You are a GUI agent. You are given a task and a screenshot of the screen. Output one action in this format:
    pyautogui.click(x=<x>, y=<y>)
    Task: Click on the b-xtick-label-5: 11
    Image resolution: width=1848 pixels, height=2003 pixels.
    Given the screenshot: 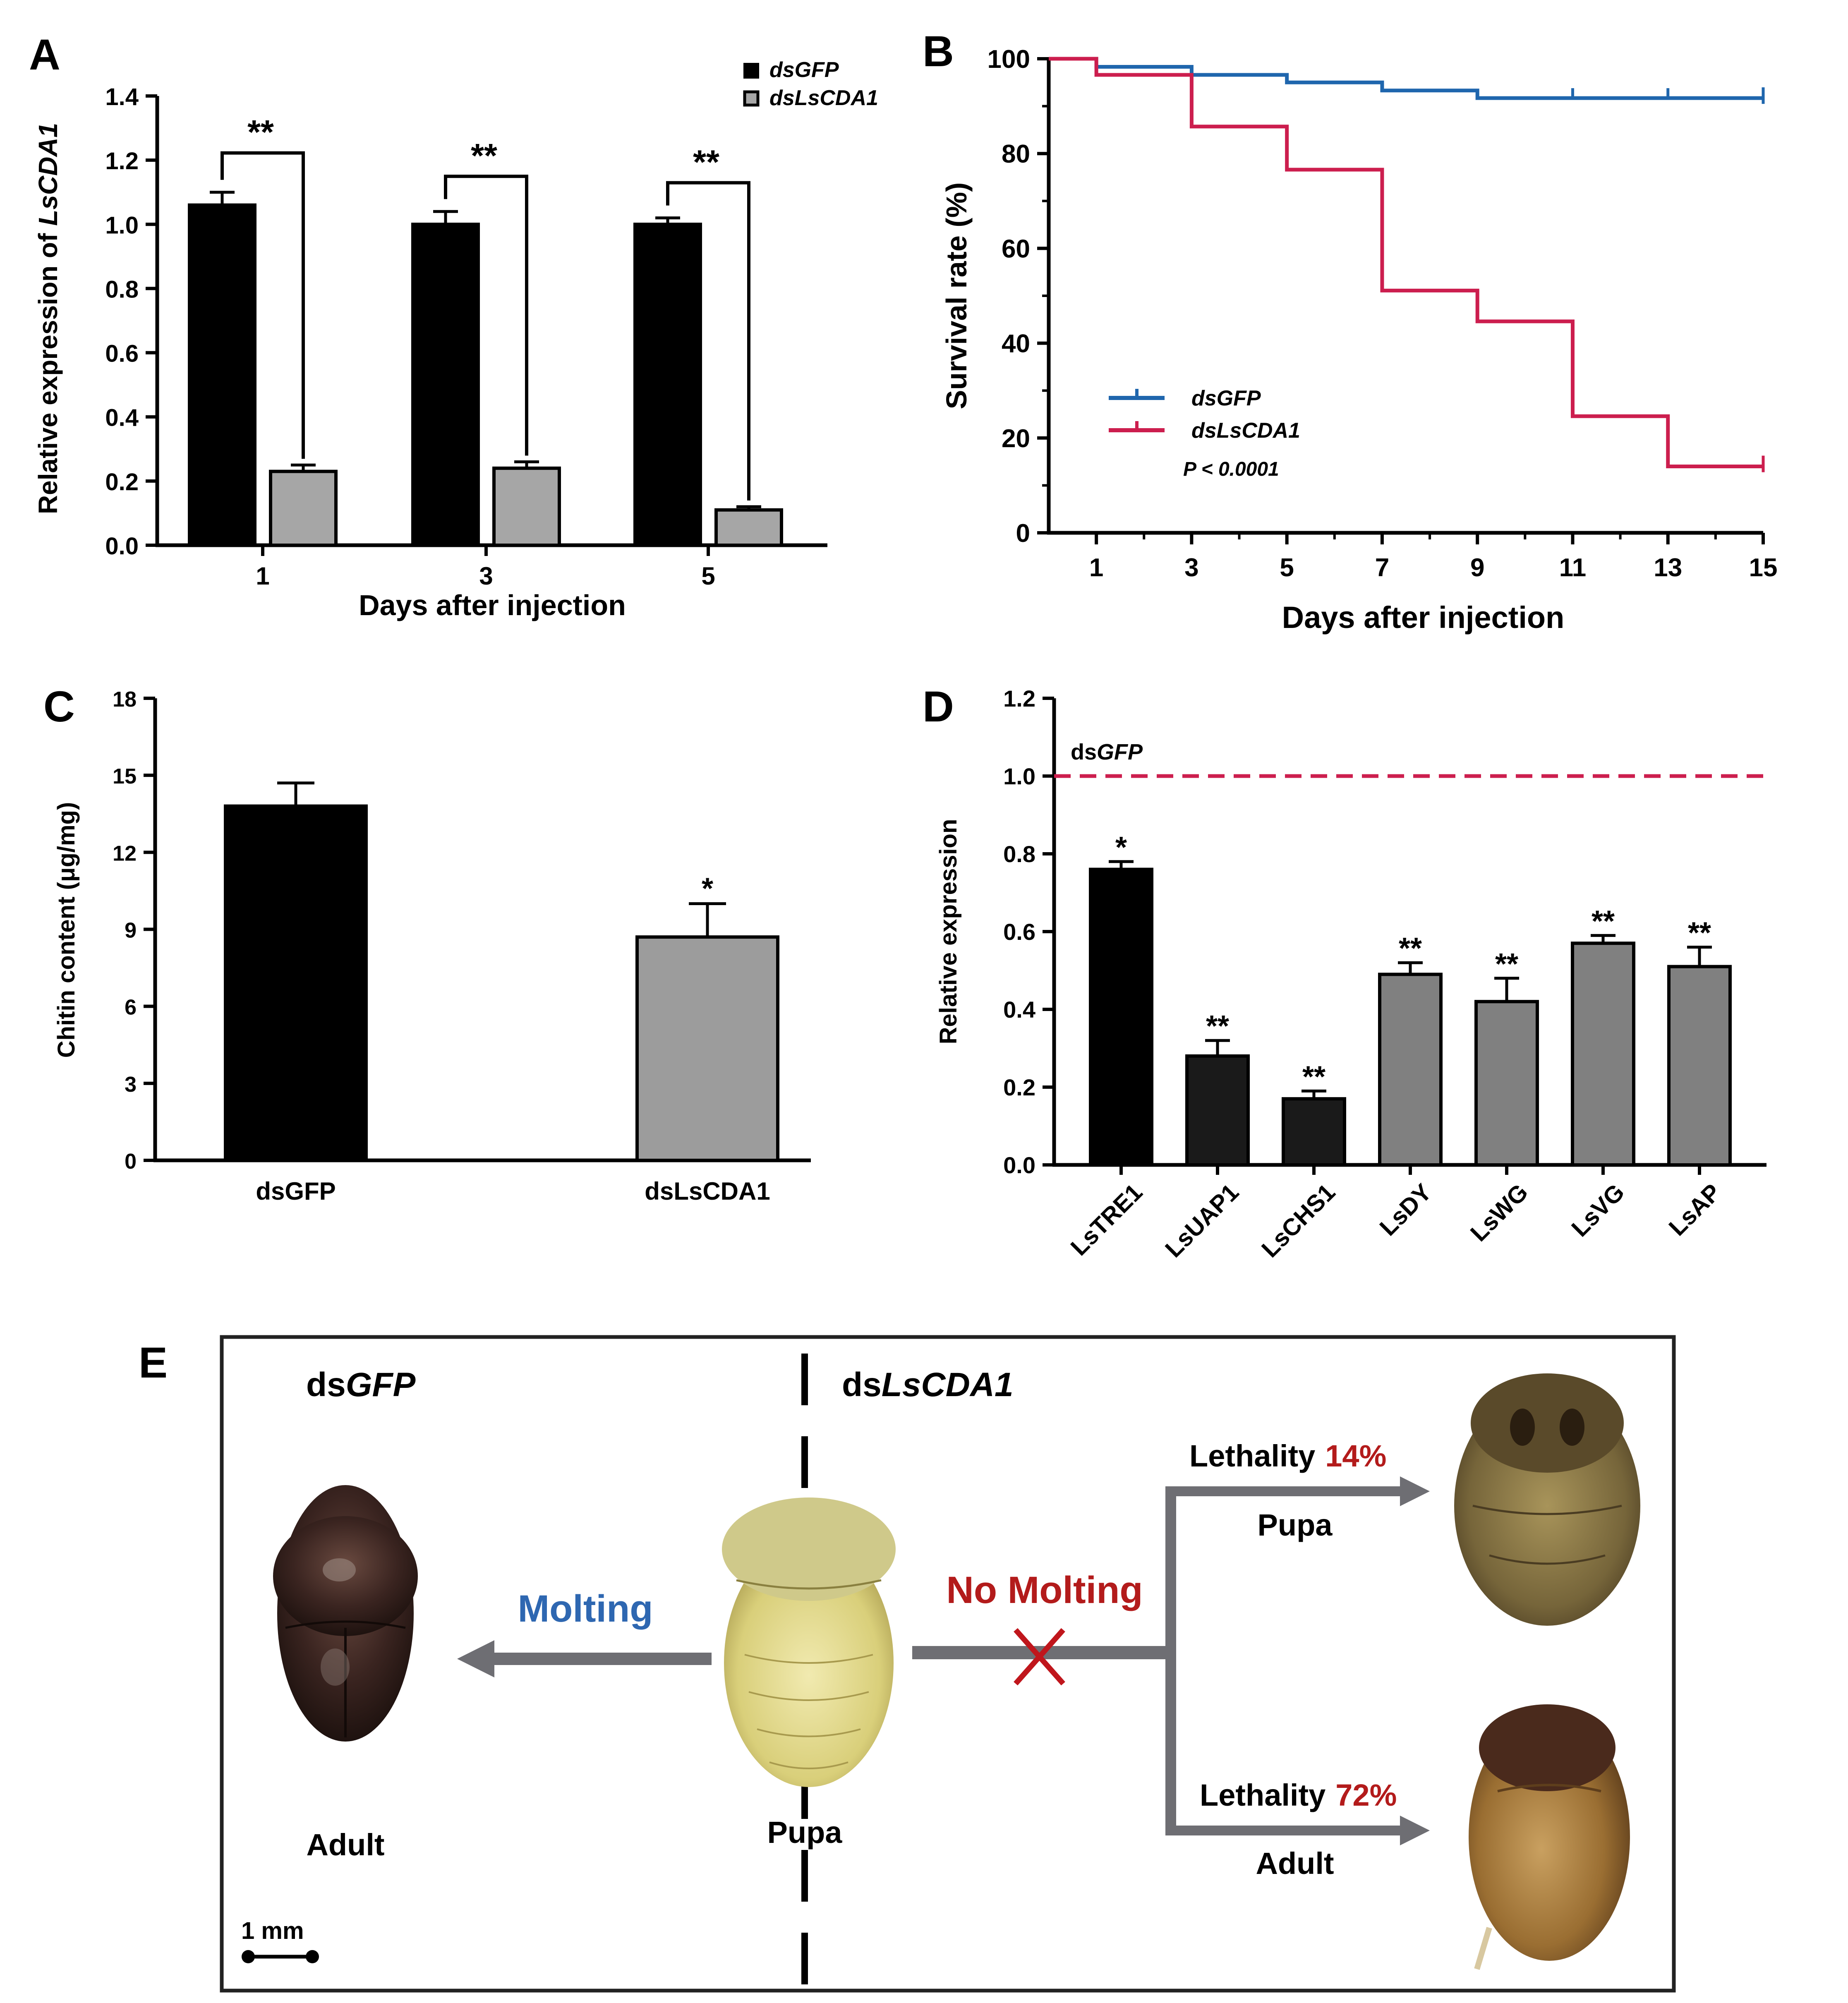 What is the action you would take?
    pyautogui.click(x=1573, y=567)
    